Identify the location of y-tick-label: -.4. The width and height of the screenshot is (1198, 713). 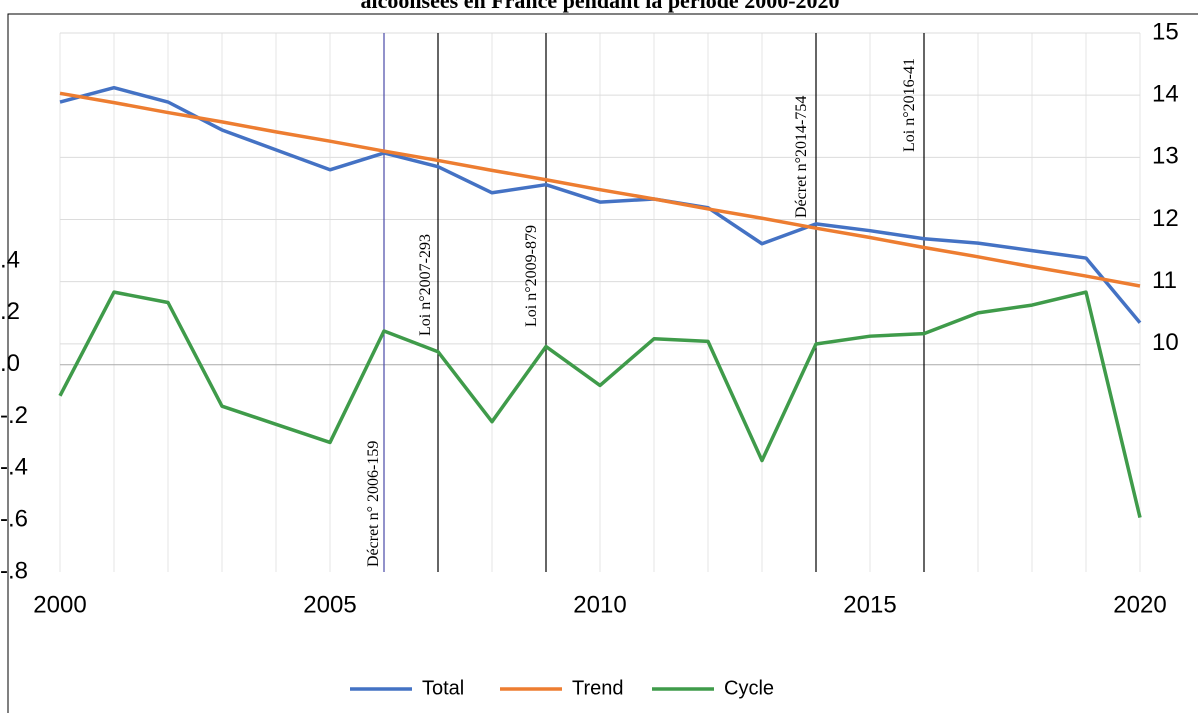
(14, 467).